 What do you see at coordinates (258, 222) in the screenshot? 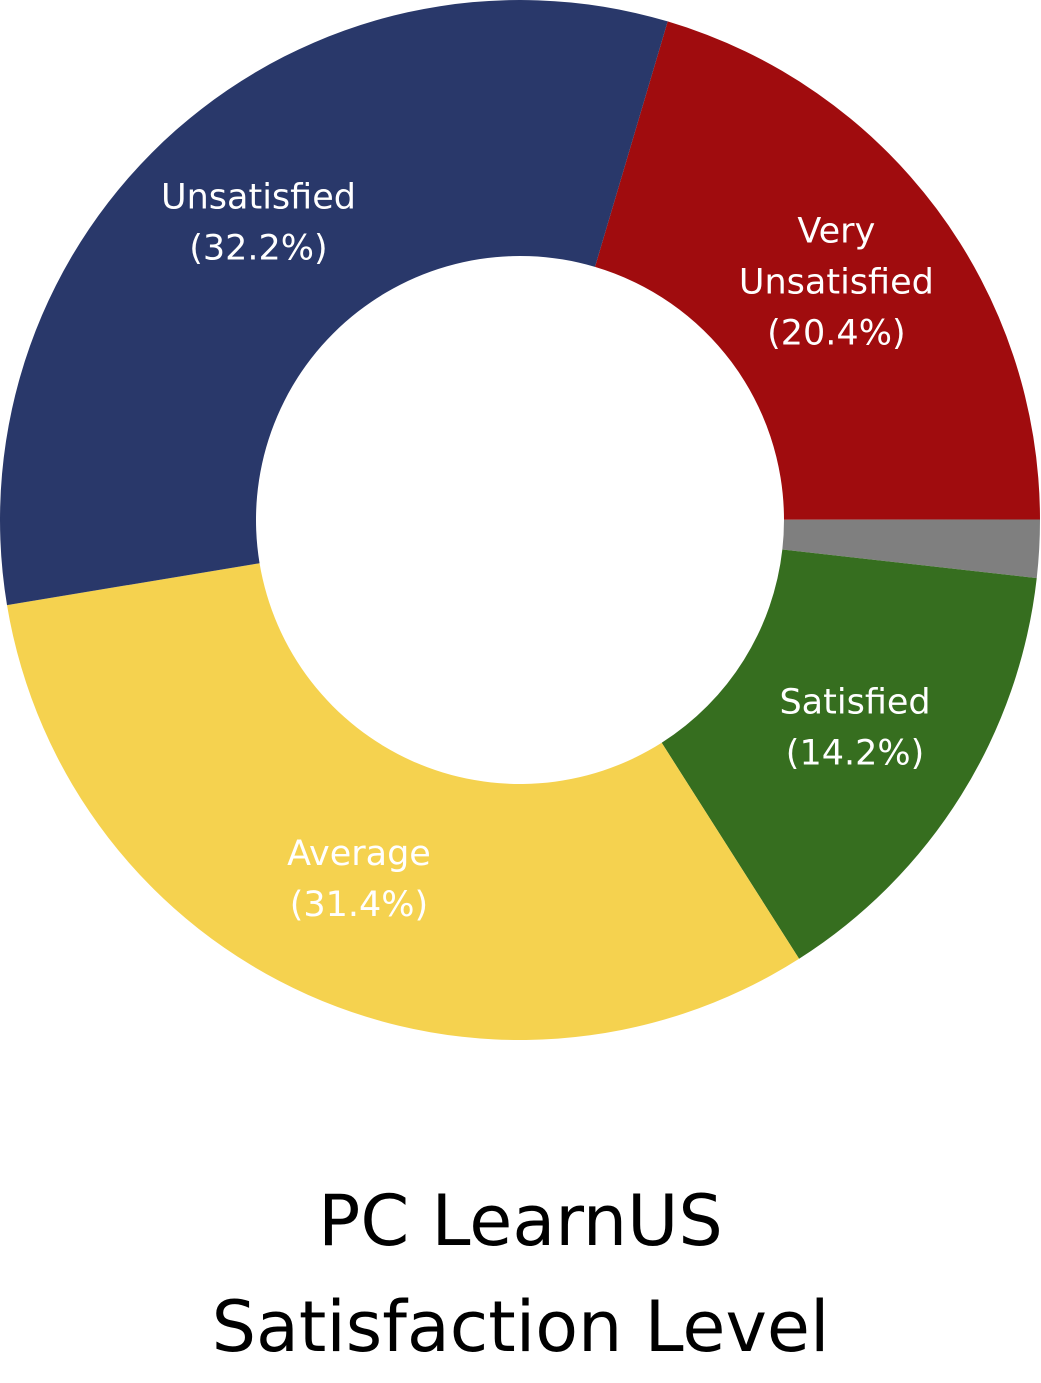
I see `slice-label-4: Unsatisfied (32.2%)` at bounding box center [258, 222].